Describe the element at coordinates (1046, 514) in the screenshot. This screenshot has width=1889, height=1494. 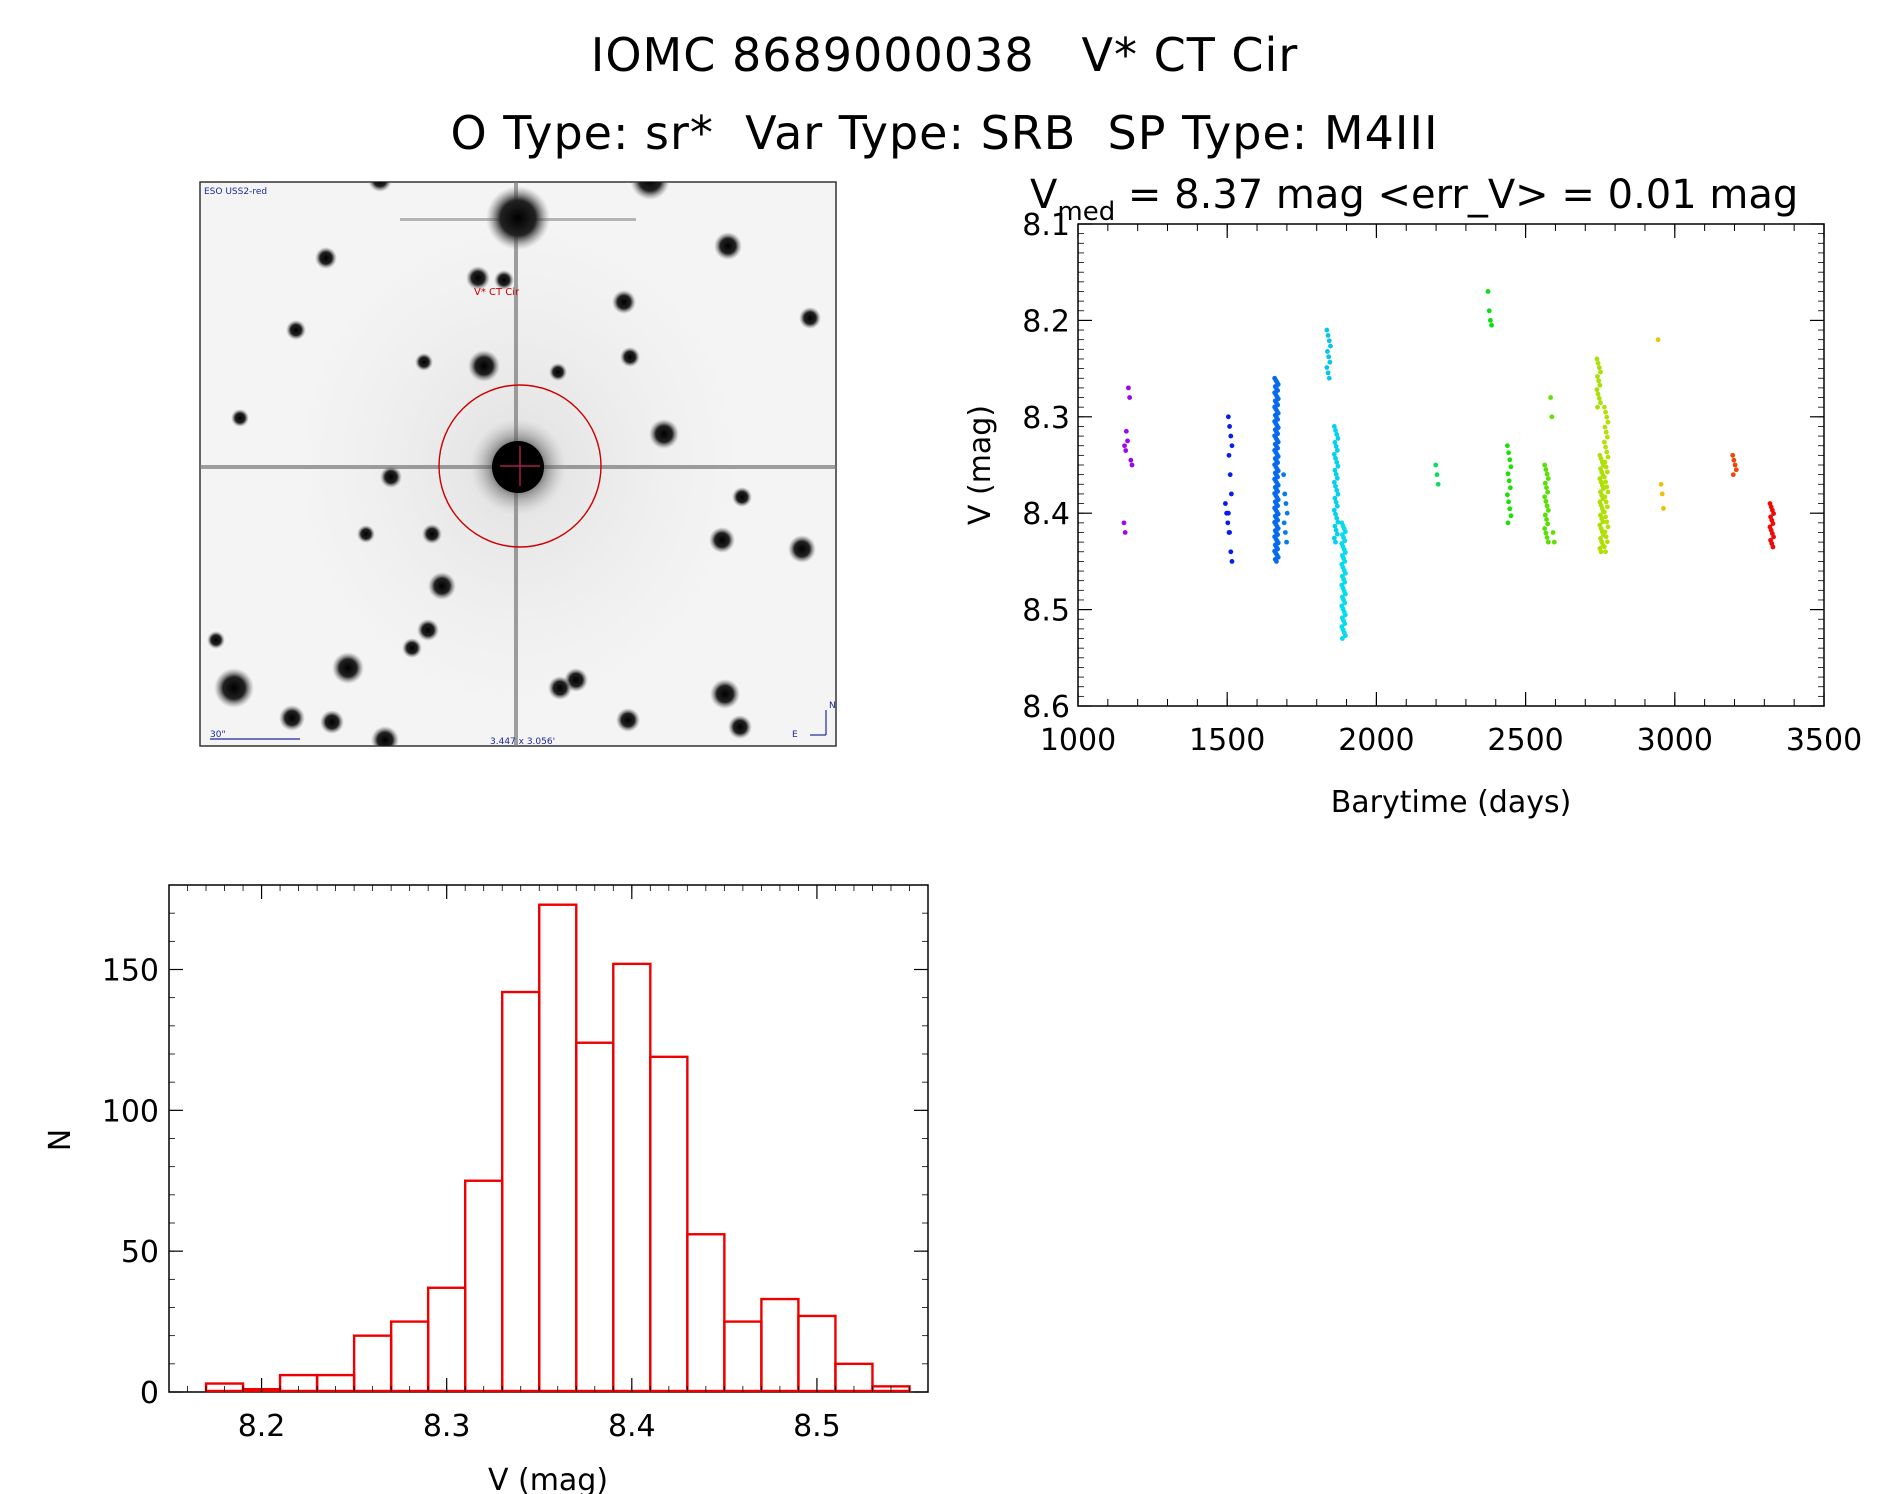
I see `lc-ytick-label-3: 8.4` at that location.